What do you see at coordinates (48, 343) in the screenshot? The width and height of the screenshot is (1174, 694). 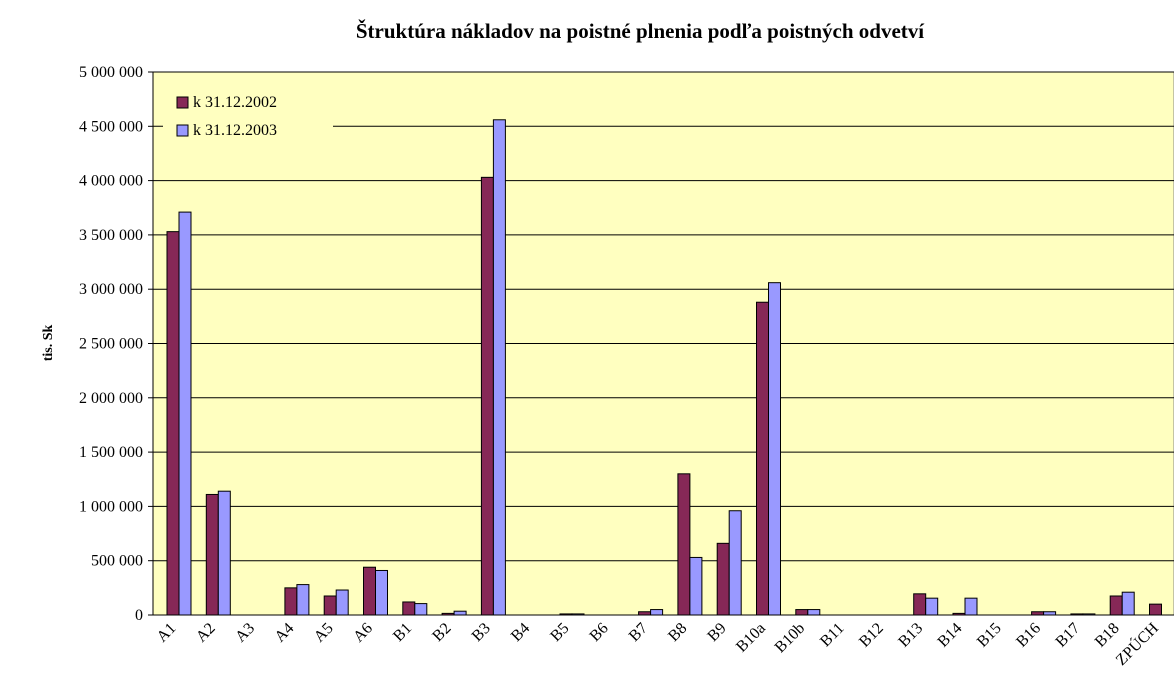 I see `y-axis-label: tis. Sk` at bounding box center [48, 343].